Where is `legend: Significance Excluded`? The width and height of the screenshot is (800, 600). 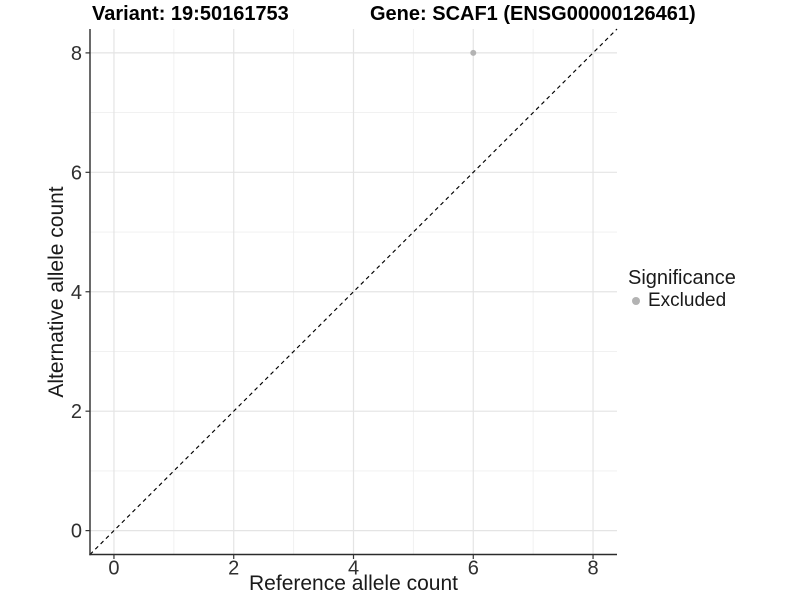
legend: Significance Excluded is located at coordinates (710, 290).